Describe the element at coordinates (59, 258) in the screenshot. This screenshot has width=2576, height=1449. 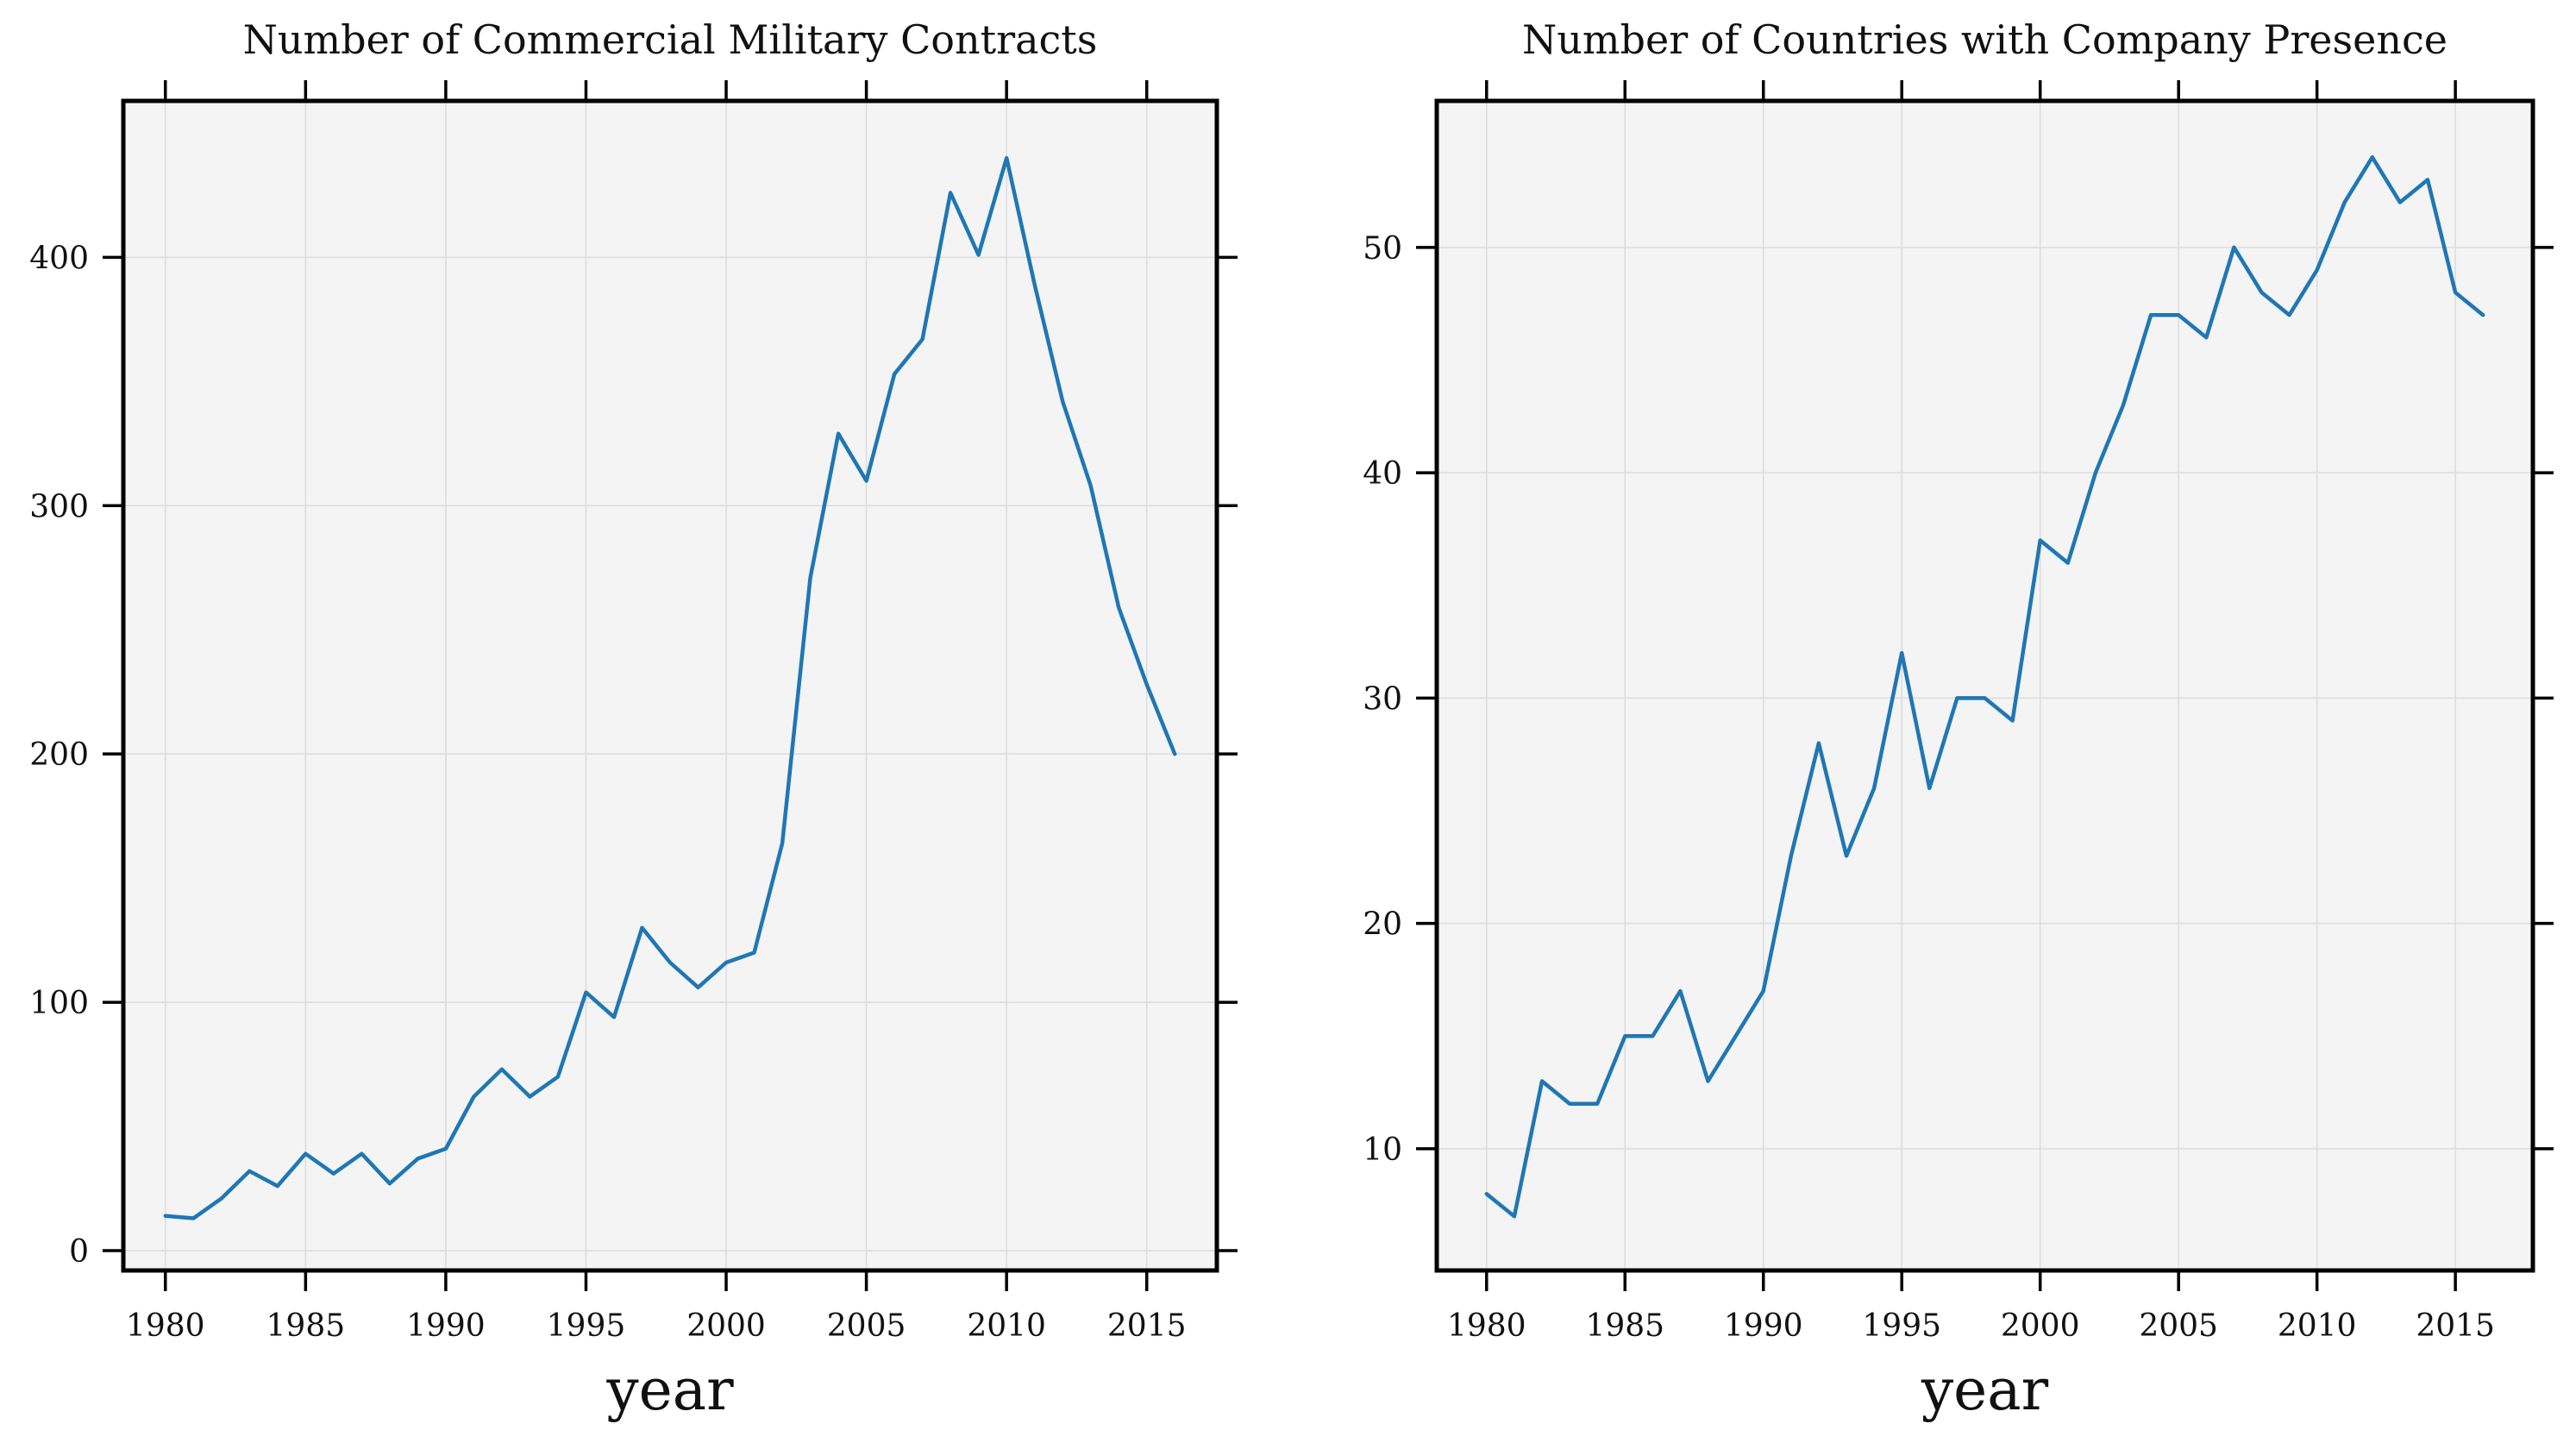
I see `y-tick-label: 400` at that location.